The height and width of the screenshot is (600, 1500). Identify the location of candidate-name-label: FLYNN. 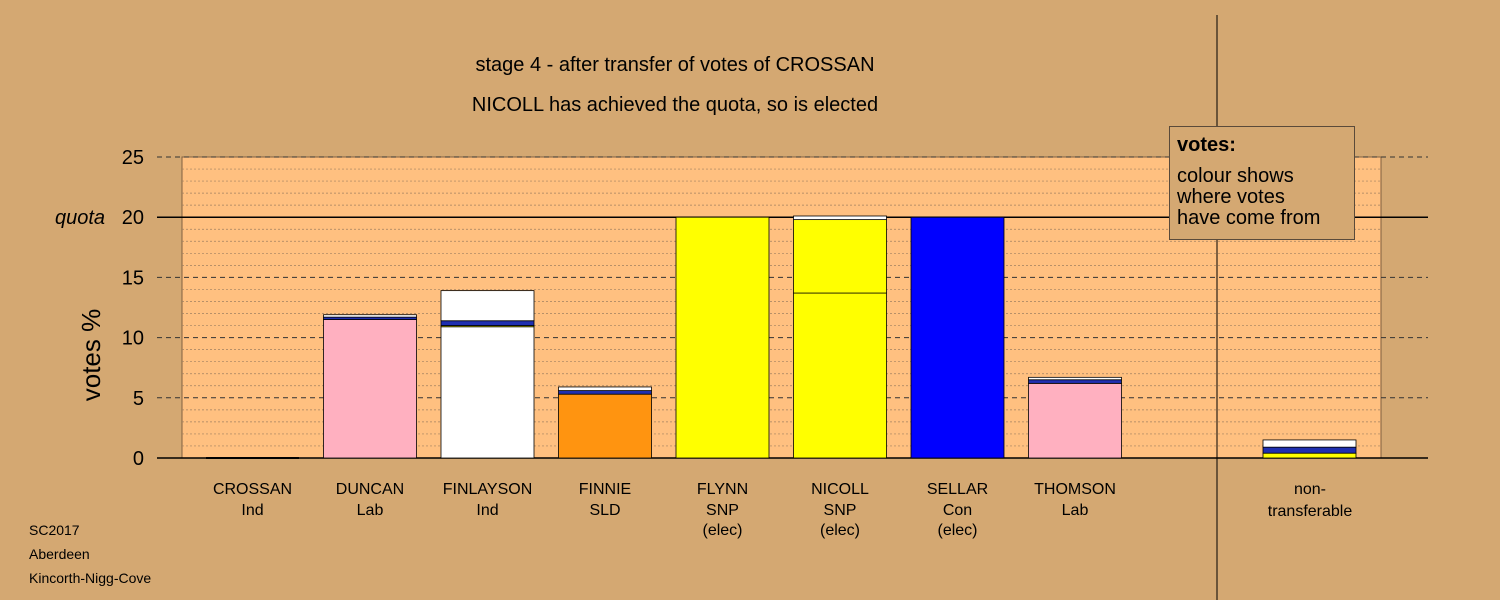
(722, 489).